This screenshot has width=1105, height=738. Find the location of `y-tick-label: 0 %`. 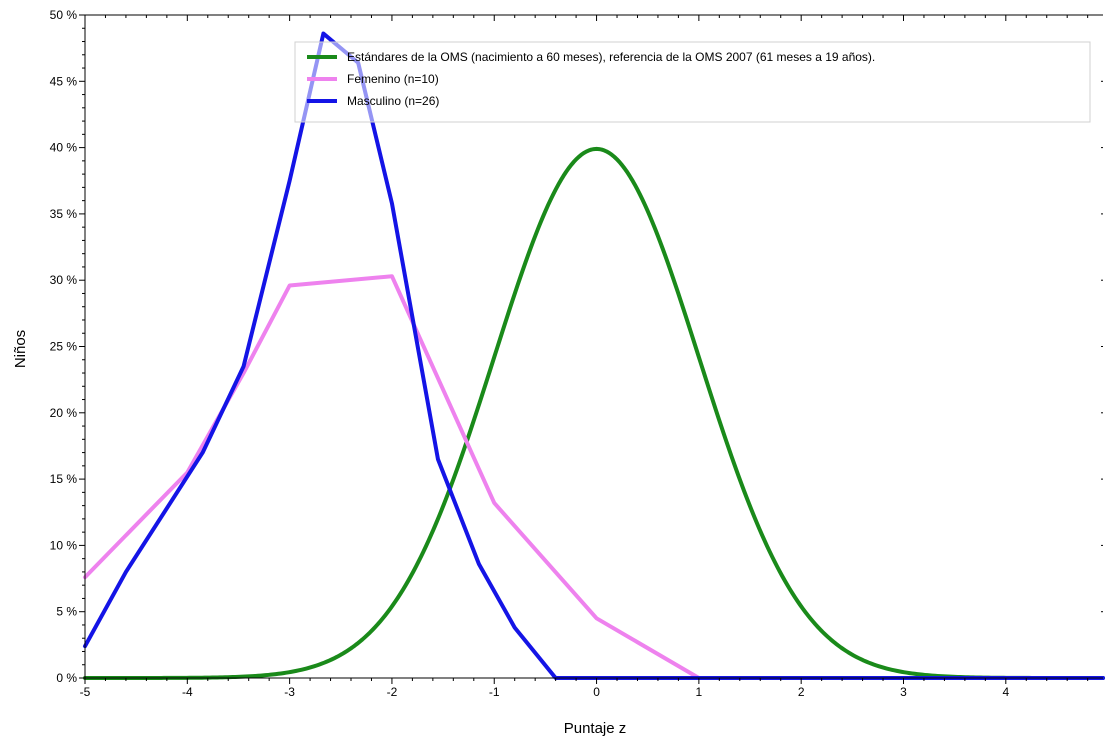

y-tick-label: 0 % is located at coordinates (66, 678).